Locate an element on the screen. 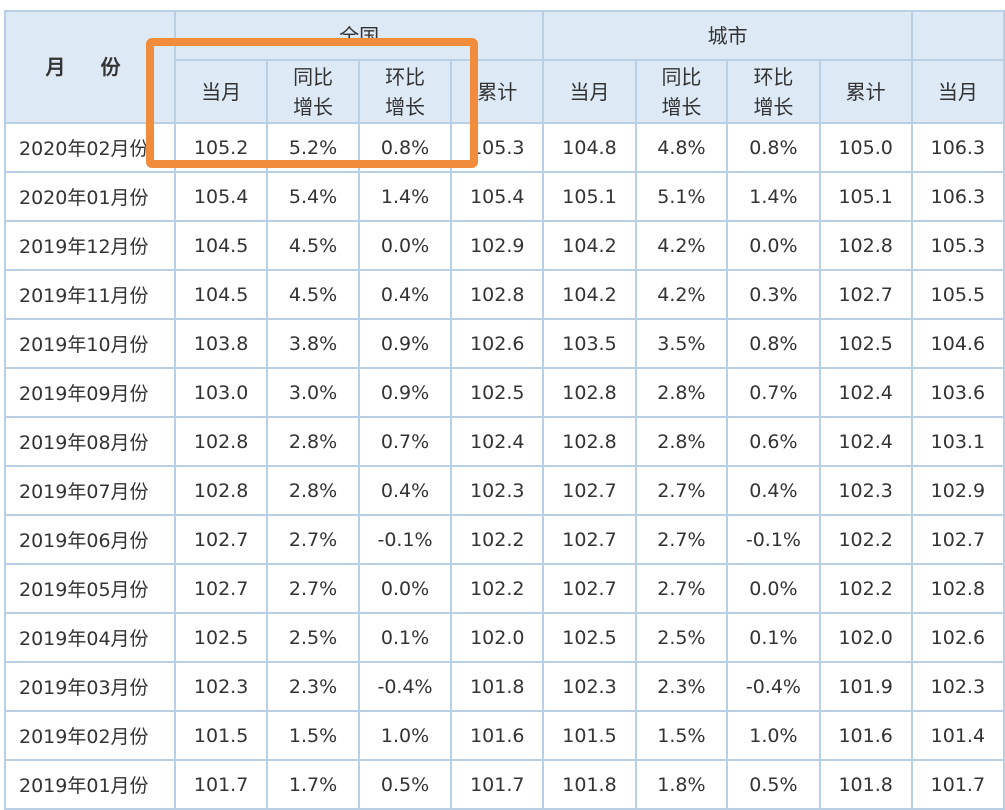  value-cell: 2.5% is located at coordinates (313, 637).